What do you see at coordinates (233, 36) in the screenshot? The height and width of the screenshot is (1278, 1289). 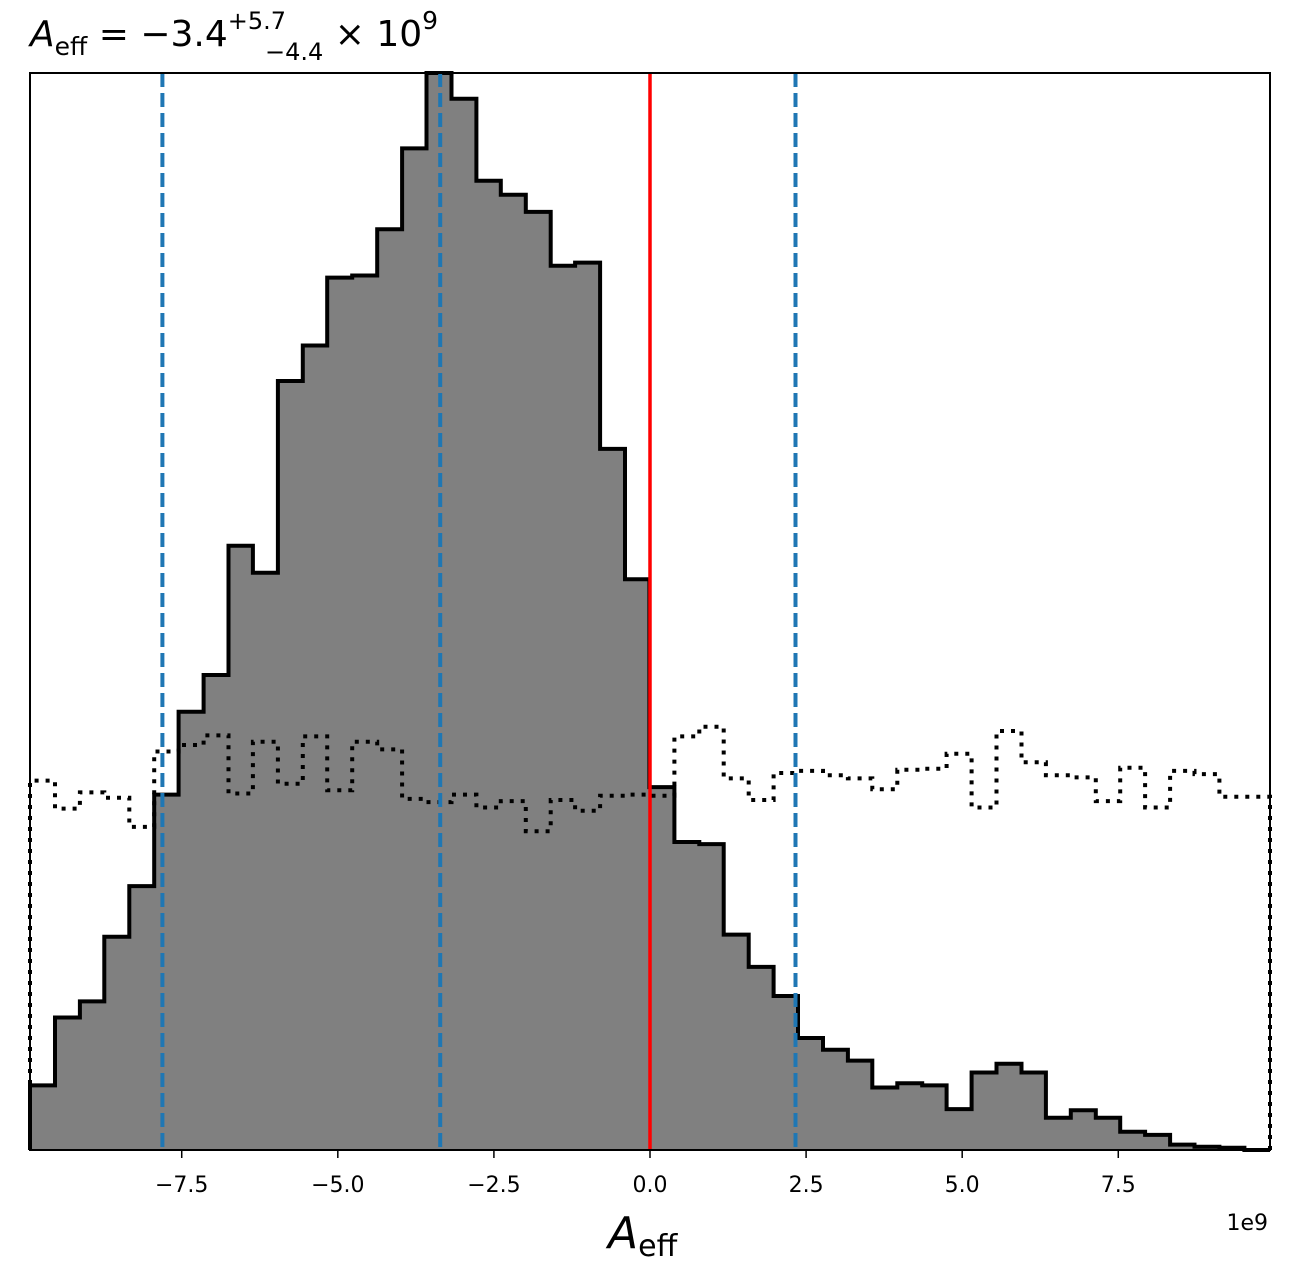 I see `chart-title: Aeff = −3.4+5.7 −4.4 × 109` at bounding box center [233, 36].